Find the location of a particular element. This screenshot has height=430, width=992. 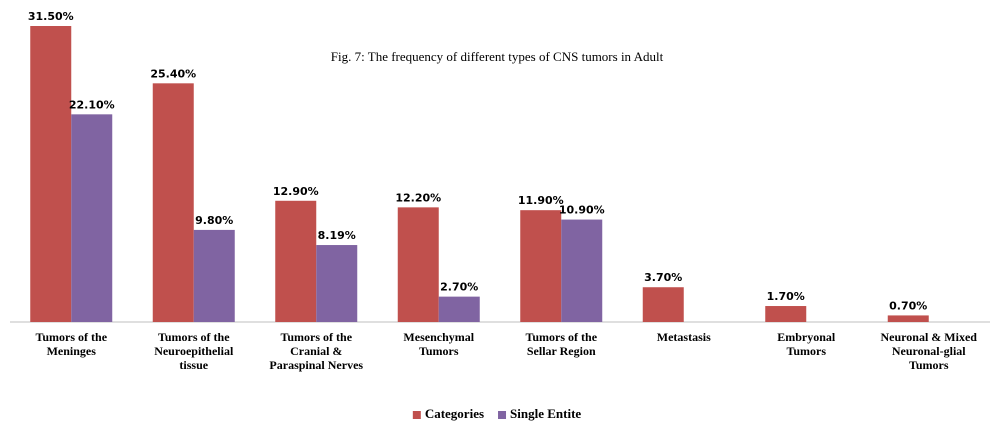

x-tick-label: Tumors of the Sellar Region is located at coordinates (561, 344).